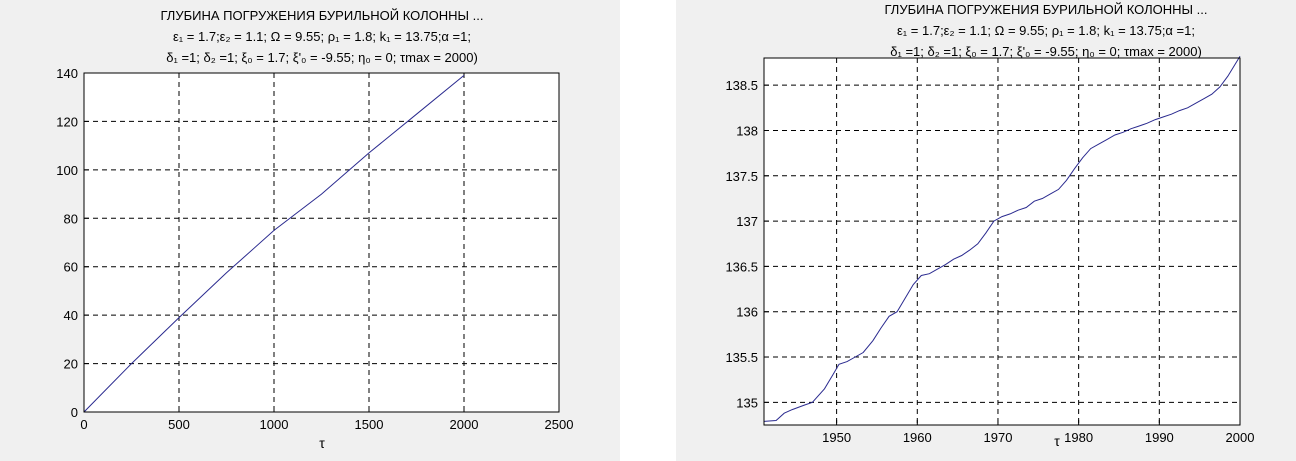 The height and width of the screenshot is (461, 1296). What do you see at coordinates (747, 402) in the screenshot?
I see `y-tick-label: 135` at bounding box center [747, 402].